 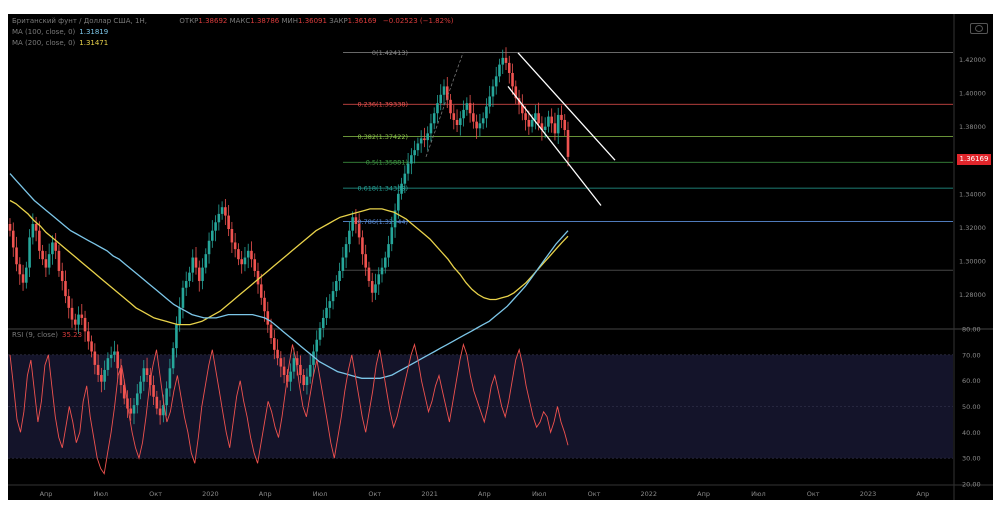 I want to click on high-label: МАКС, so click(x=240, y=21).